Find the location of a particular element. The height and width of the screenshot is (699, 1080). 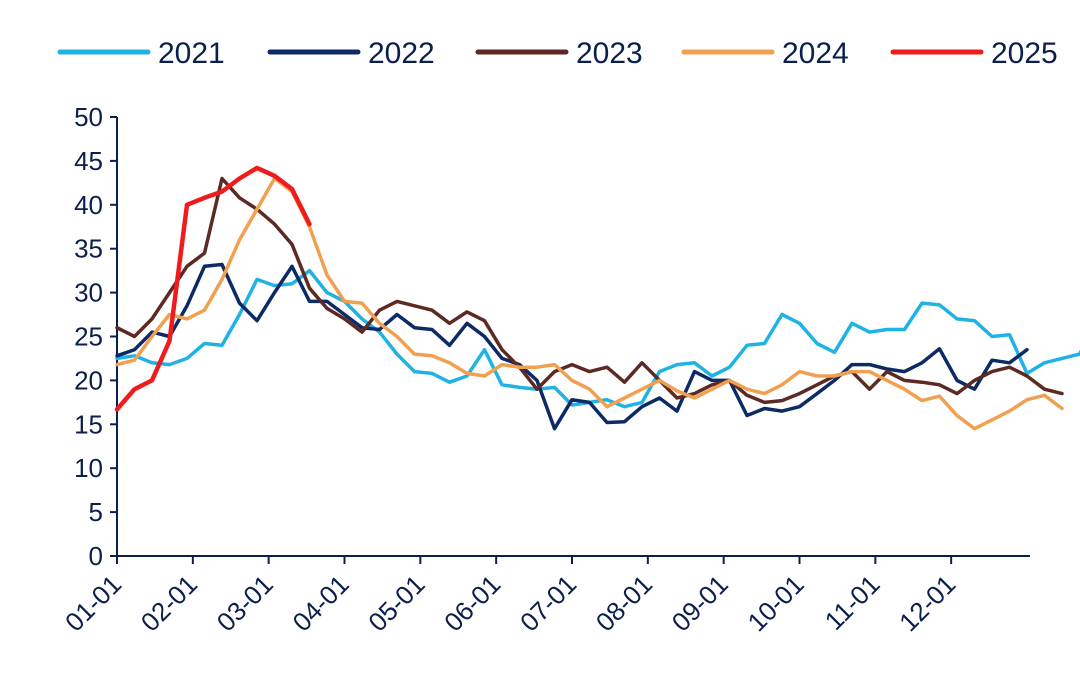

legend-item-2021: 2021 is located at coordinates (141, 53).